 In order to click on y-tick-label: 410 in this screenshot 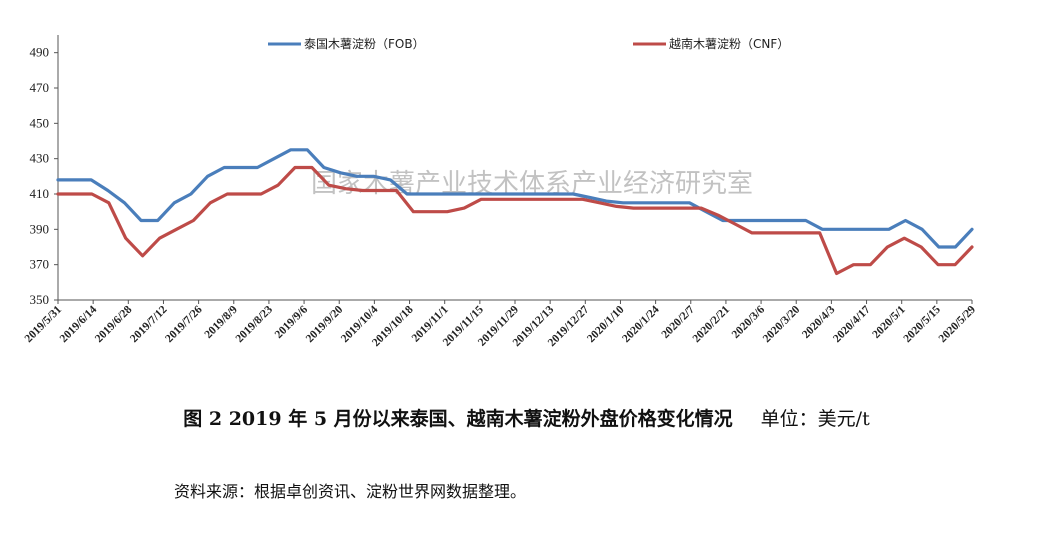, I will do `click(40, 193)`.